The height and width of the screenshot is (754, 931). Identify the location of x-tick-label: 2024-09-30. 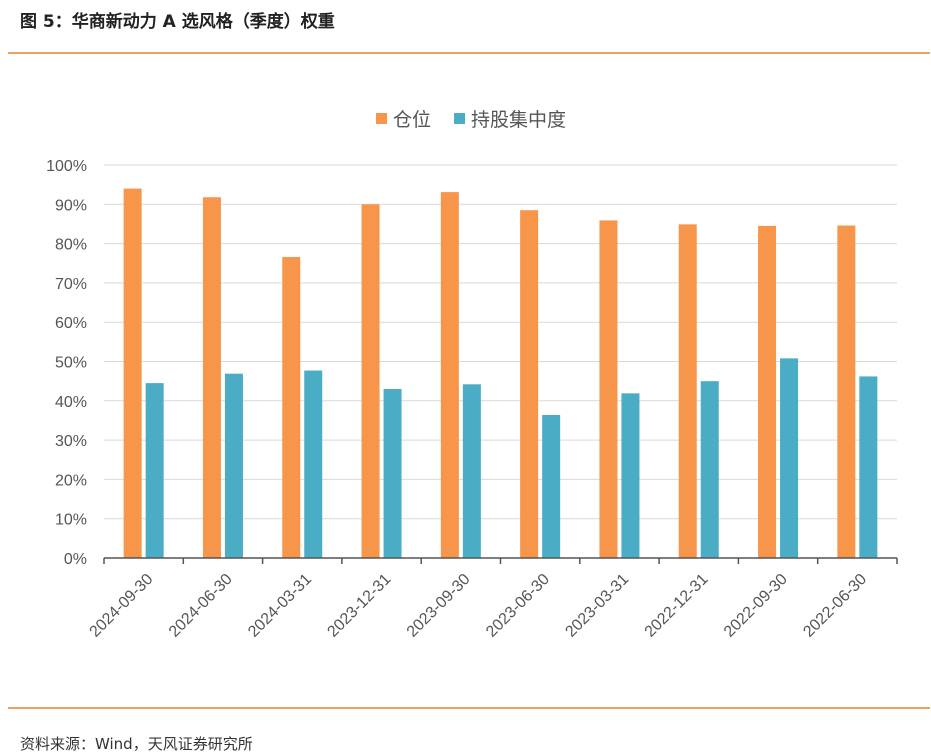
(122, 606).